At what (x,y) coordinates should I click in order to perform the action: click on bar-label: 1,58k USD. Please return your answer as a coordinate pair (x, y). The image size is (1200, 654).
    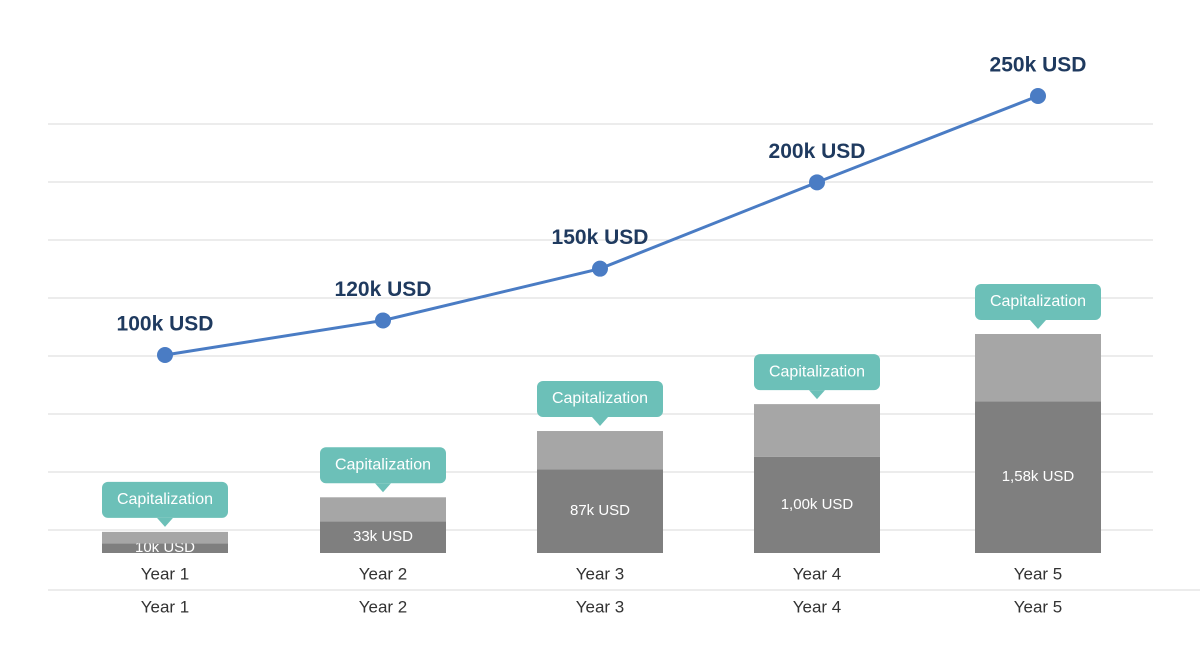
    Looking at the image, I should click on (1038, 476).